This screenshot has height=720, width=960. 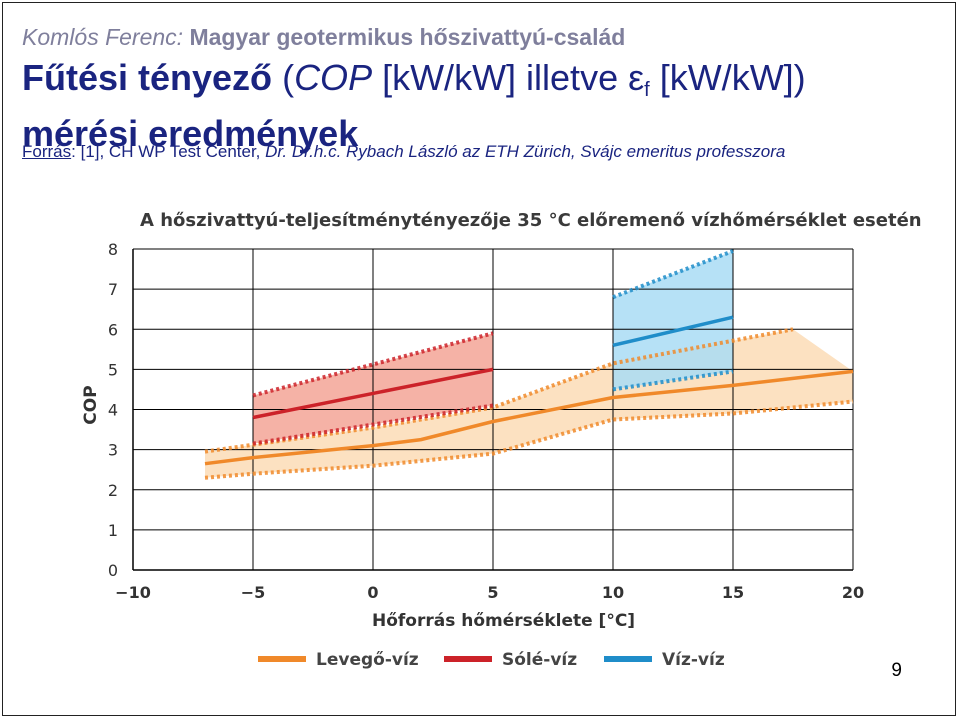 What do you see at coordinates (91, 404) in the screenshot?
I see `y-axis-label: COP` at bounding box center [91, 404].